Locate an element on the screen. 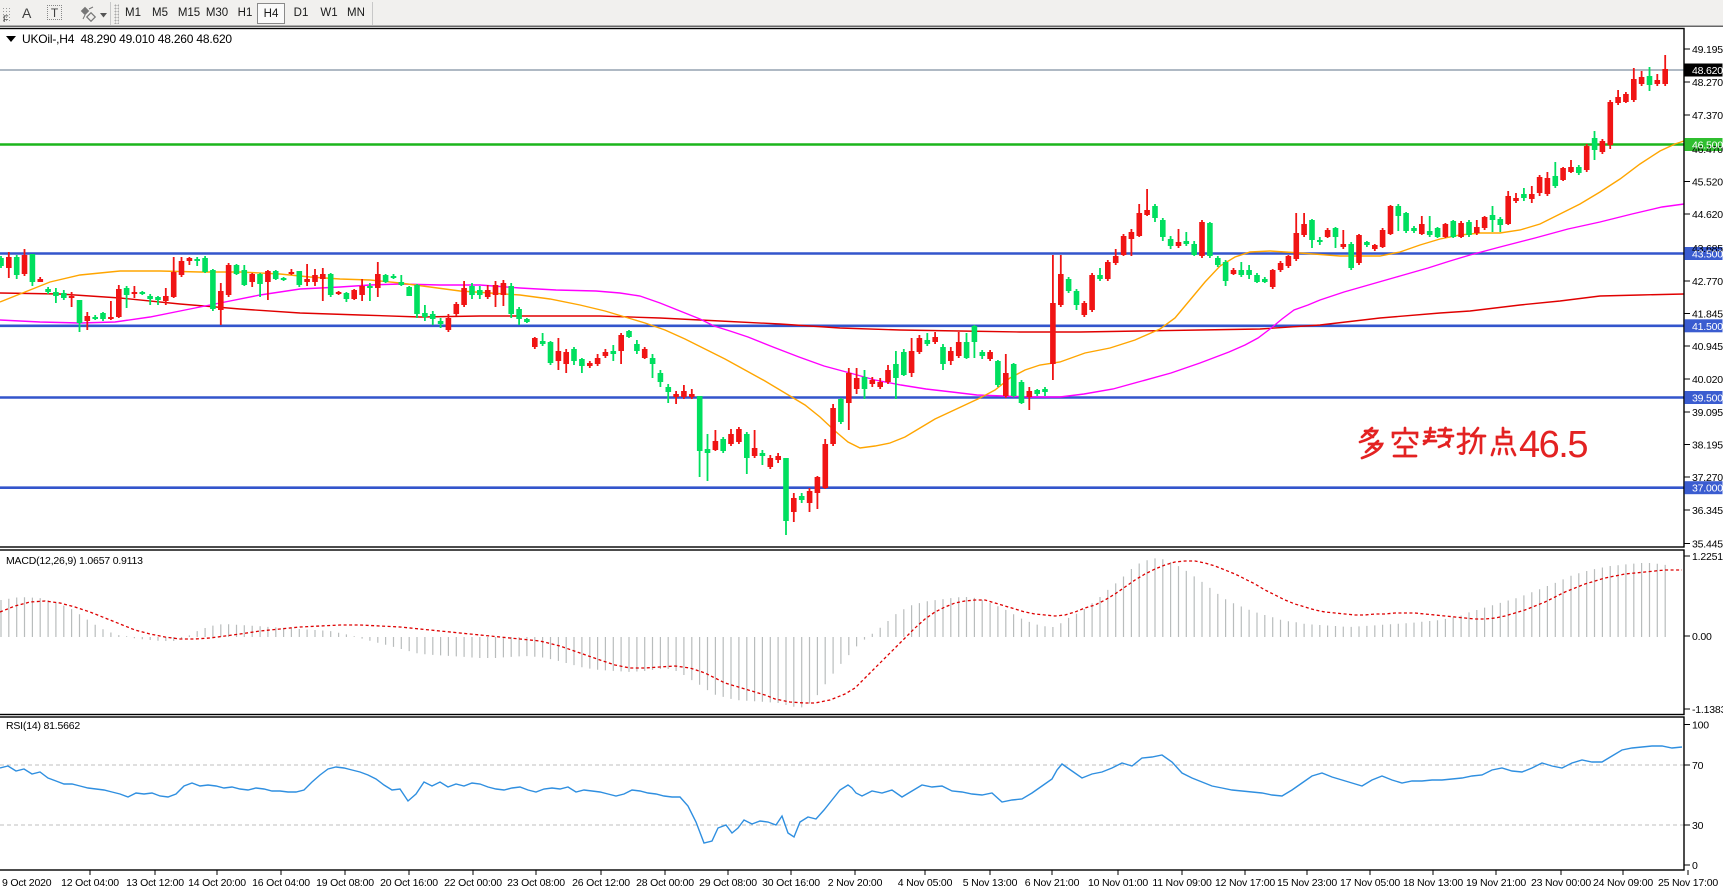 This screenshot has height=893, width=1723. svg-text: 44.620 is located at coordinates (1707, 215).